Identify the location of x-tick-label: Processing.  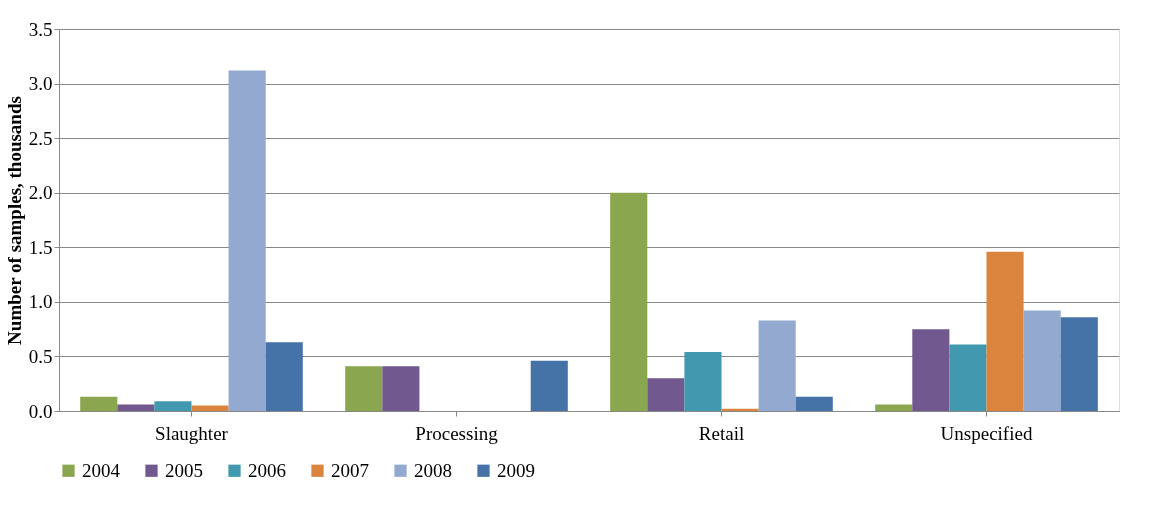
(457, 433).